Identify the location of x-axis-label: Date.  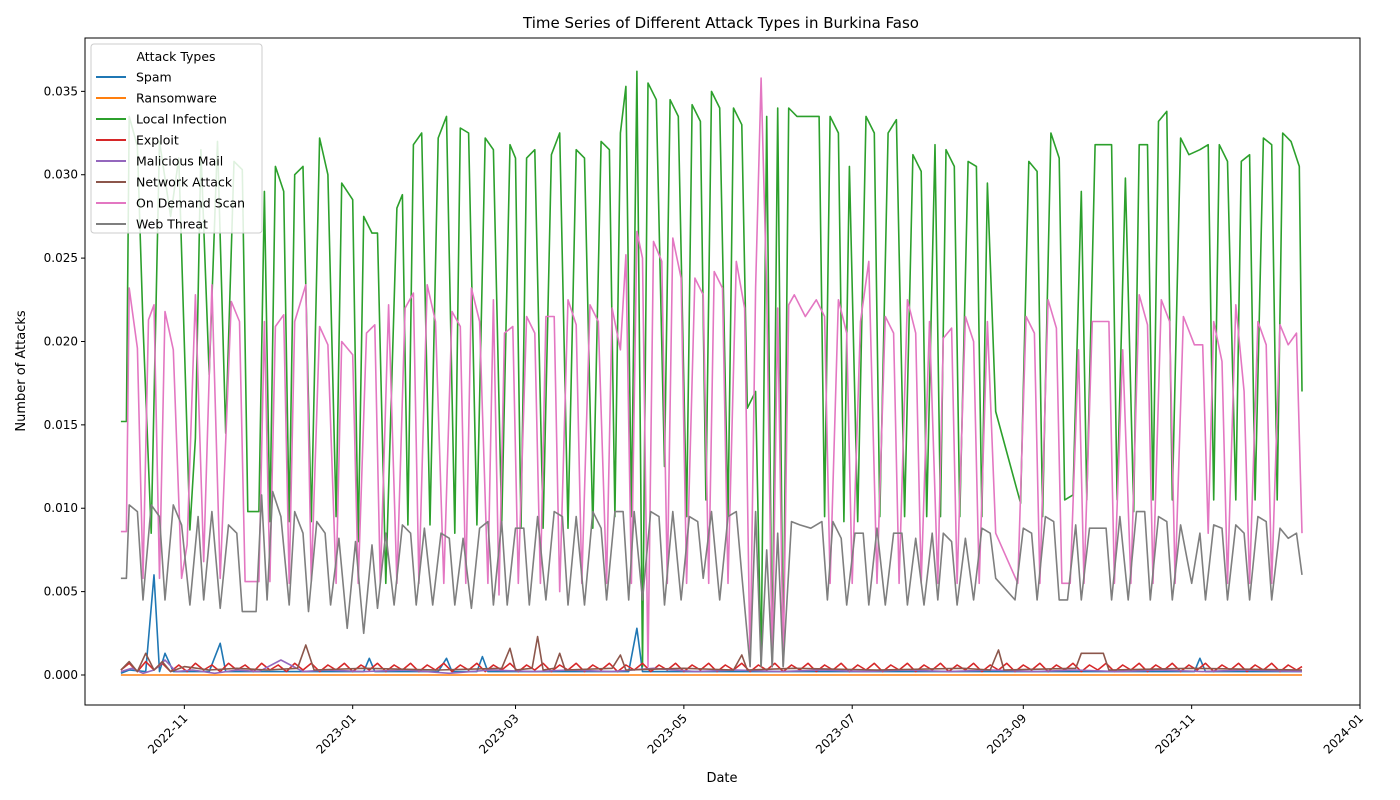
(721, 778).